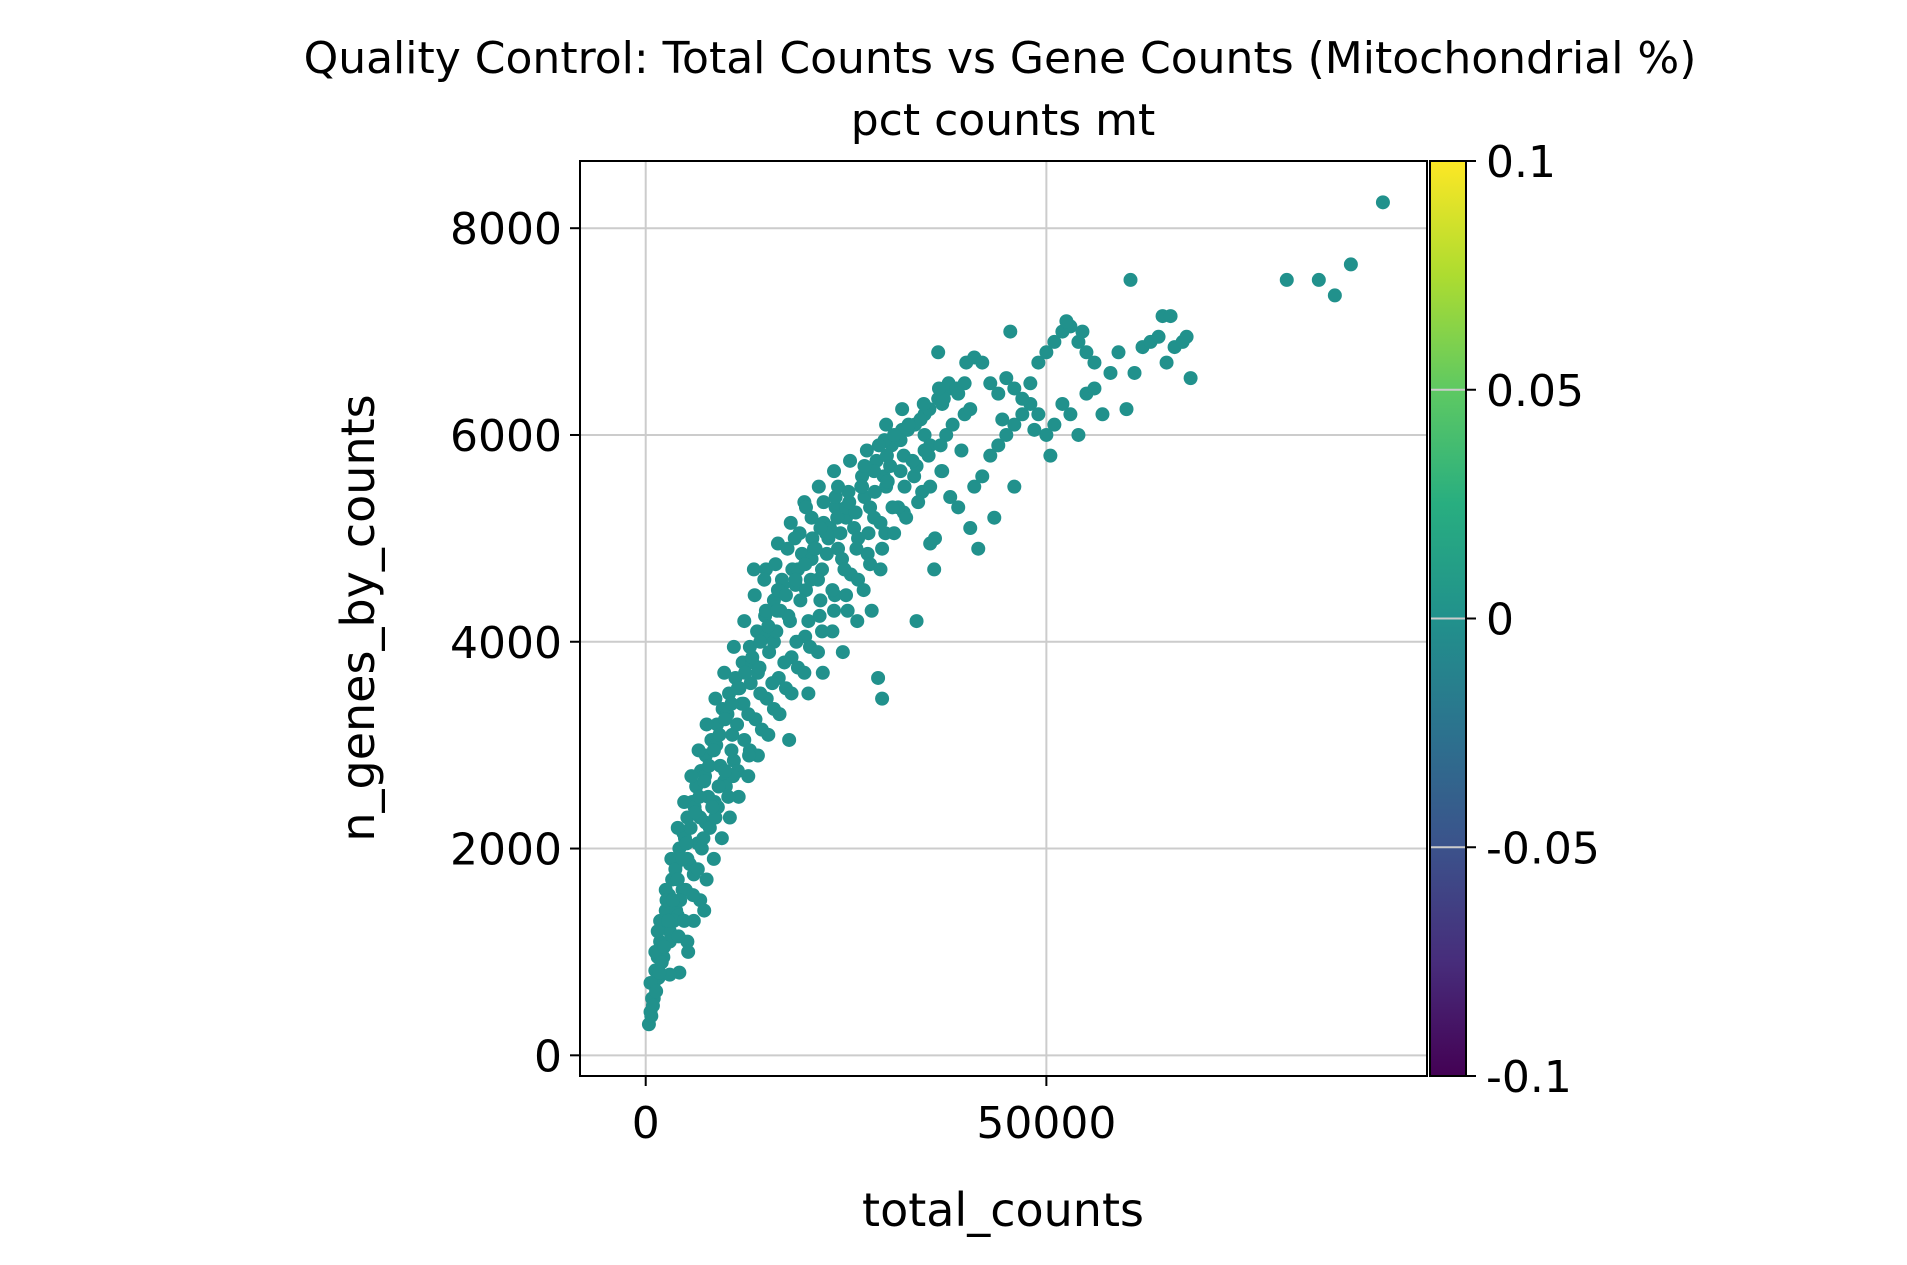 This screenshot has width=1907, height=1265. I want to click on colorbar-tick-label: 0.1, so click(1521, 162).